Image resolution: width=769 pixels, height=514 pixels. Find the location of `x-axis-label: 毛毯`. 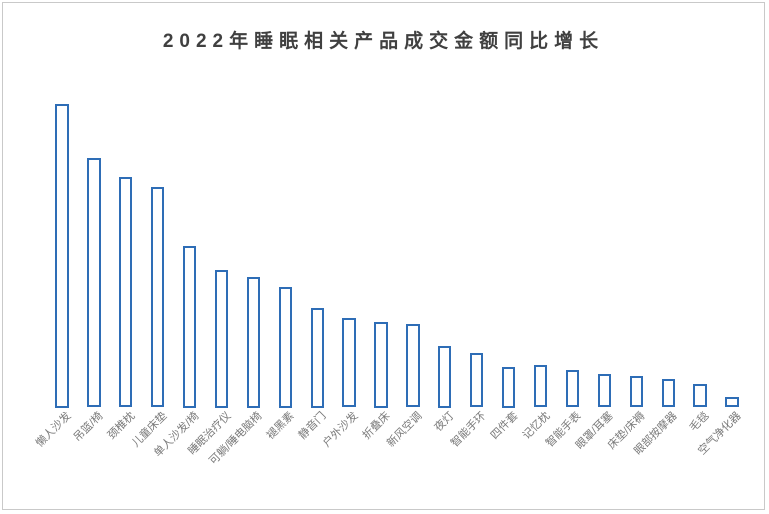

x-axis-label: 毛毯 is located at coordinates (699, 422).